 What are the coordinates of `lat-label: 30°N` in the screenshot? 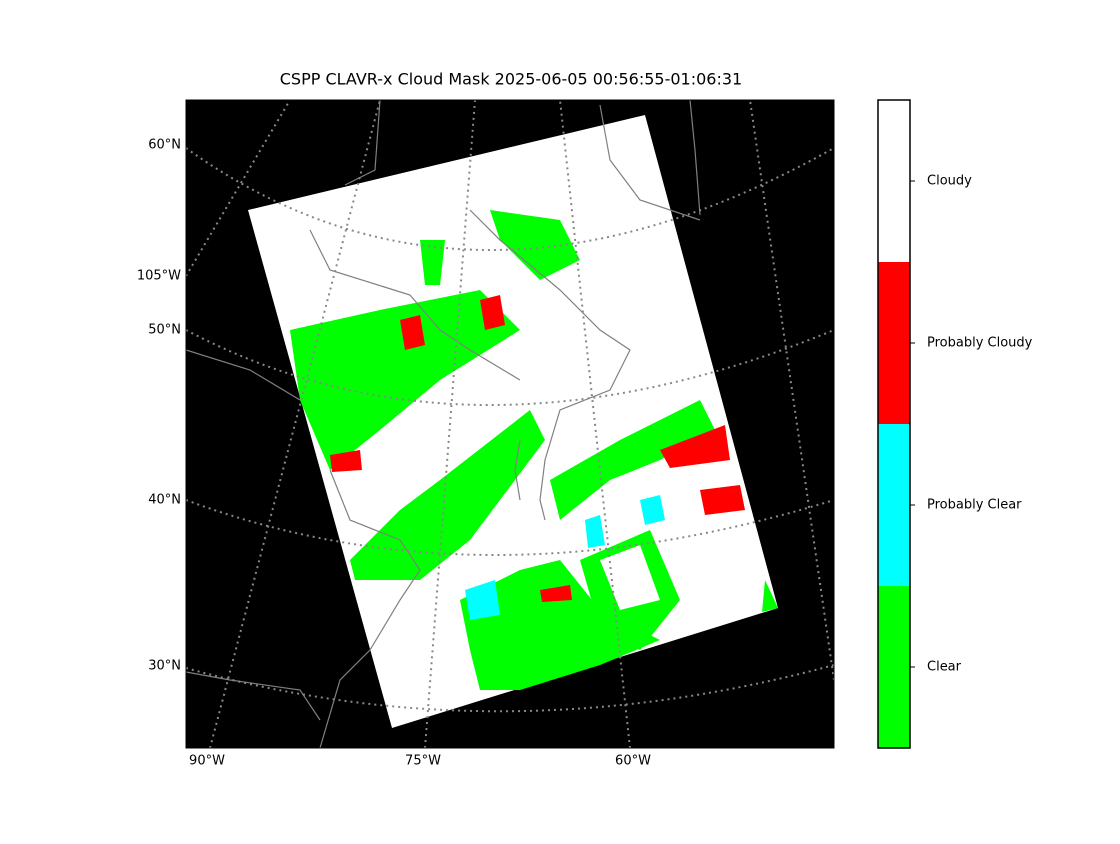 It's located at (164, 666).